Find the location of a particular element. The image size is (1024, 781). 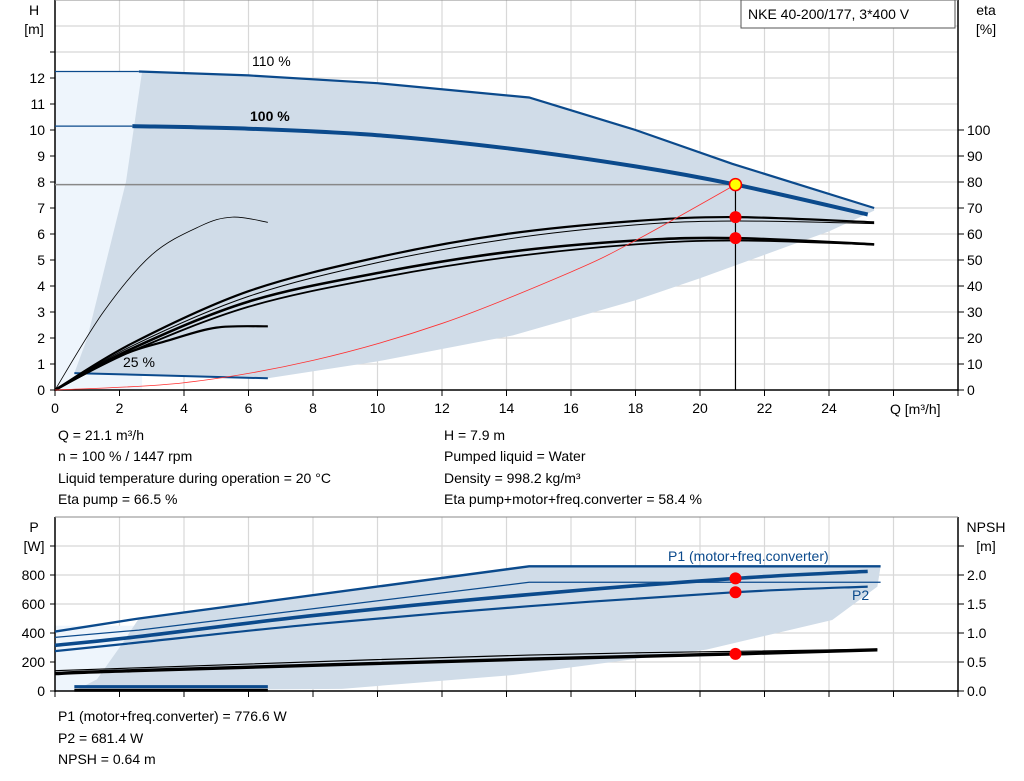

power-tick-label-right: 1.0 is located at coordinates (977, 633).